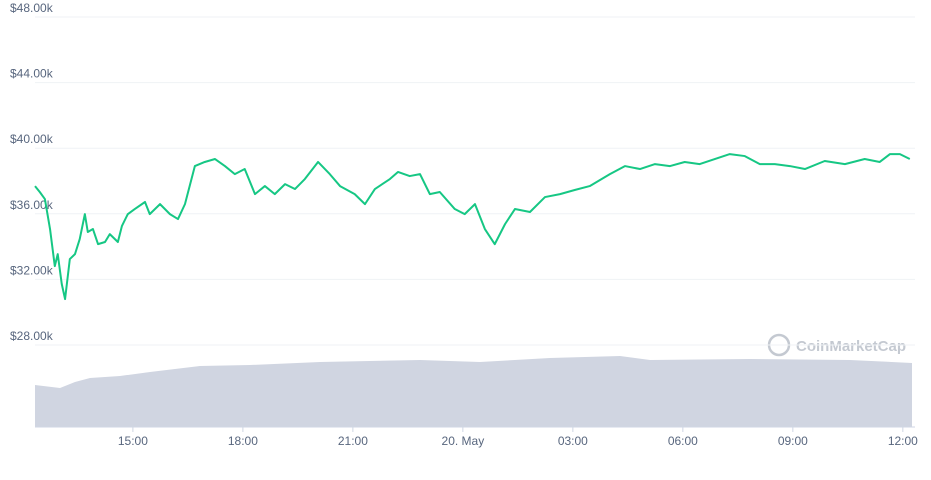 The width and height of the screenshot is (931, 480). Describe the element at coordinates (32, 205) in the screenshot. I see `y-tick-label: $36.00k` at that location.